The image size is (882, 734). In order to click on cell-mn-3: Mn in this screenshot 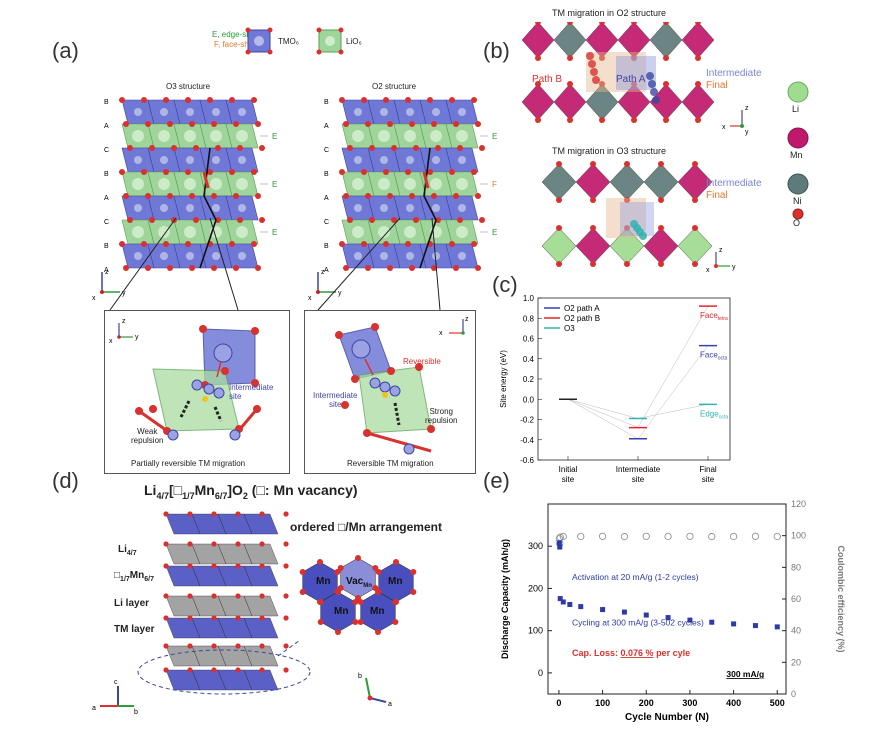, I will do `click(341, 611)`.